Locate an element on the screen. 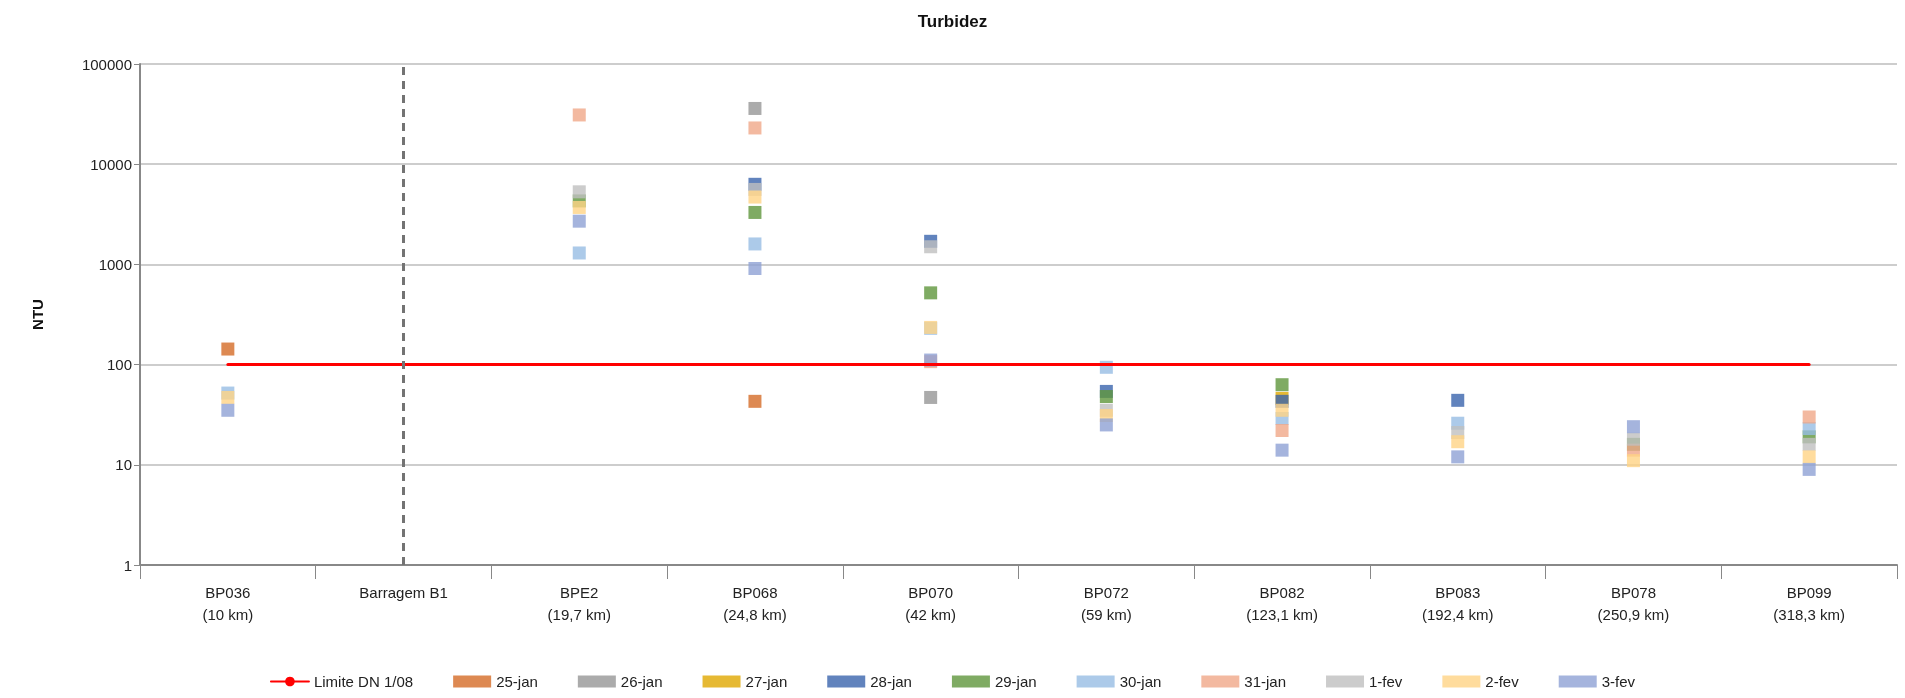 Image resolution: width=1905 pixels, height=698 pixels. legend-label: 25-jan is located at coordinates (517, 681).